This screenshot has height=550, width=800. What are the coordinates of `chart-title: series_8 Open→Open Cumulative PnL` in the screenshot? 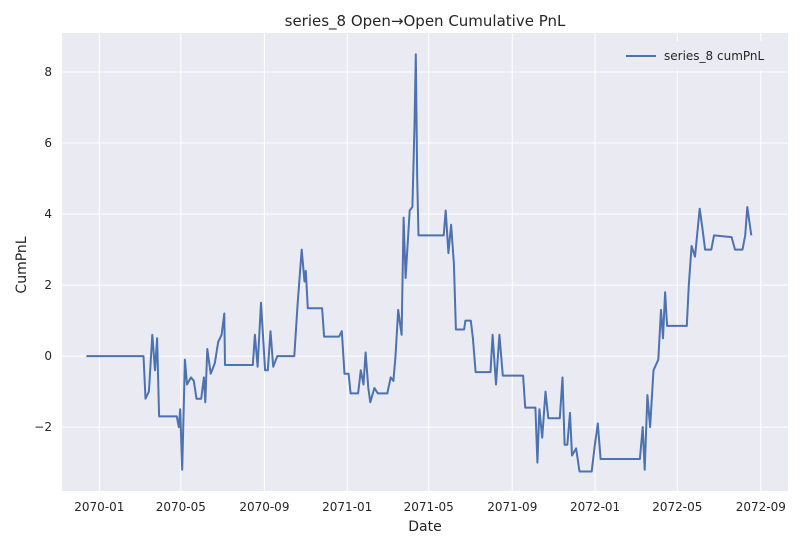 It's located at (425, 21).